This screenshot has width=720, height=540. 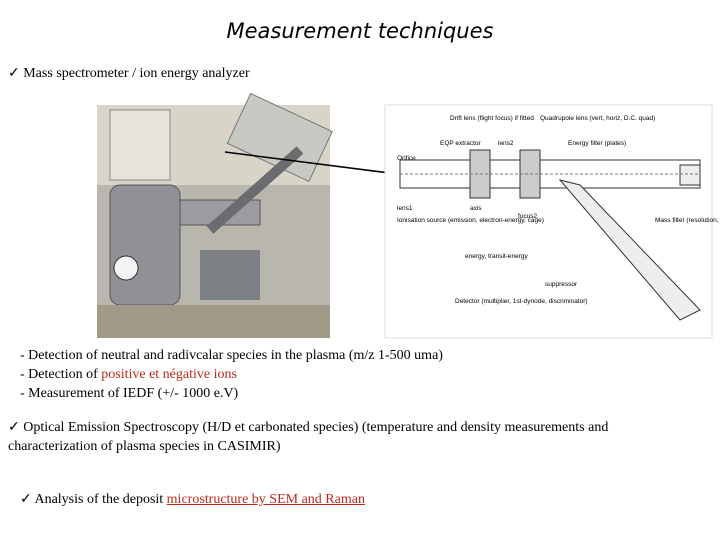 I want to click on diagram-label: Orifice, so click(x=406, y=158).